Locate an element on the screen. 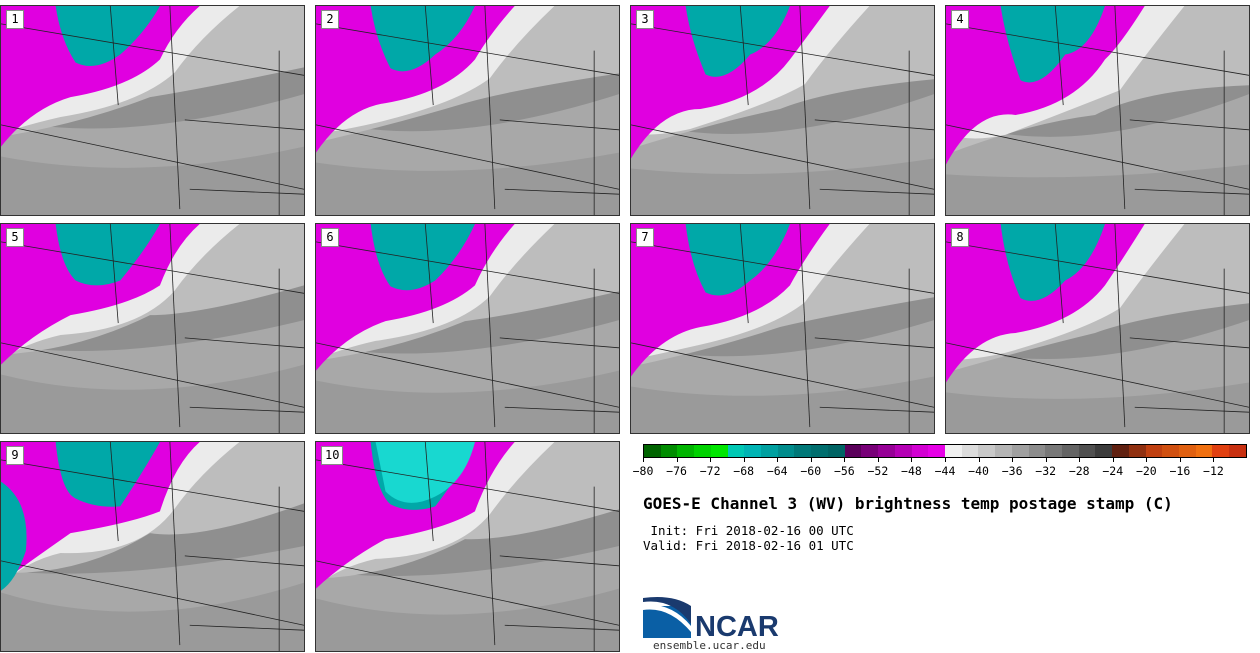 The image size is (1260, 653). valid-time: Valid: Fri 2018-02-16 01 UTC is located at coordinates (748, 545).